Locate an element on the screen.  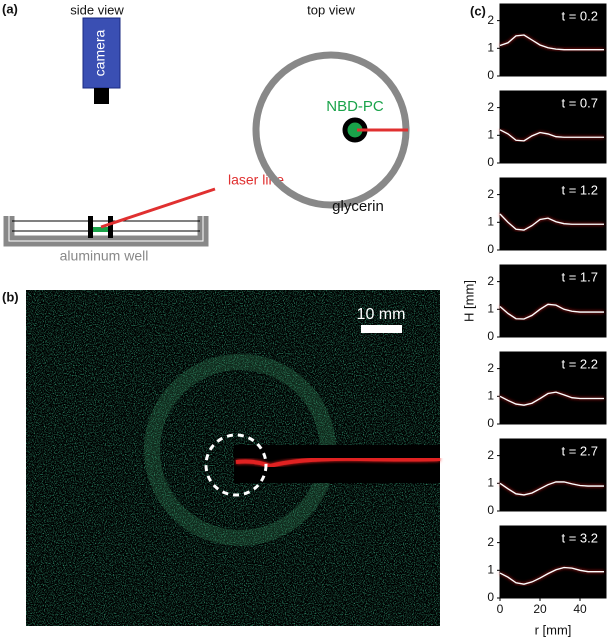
lens is located at coordinates (101, 96).